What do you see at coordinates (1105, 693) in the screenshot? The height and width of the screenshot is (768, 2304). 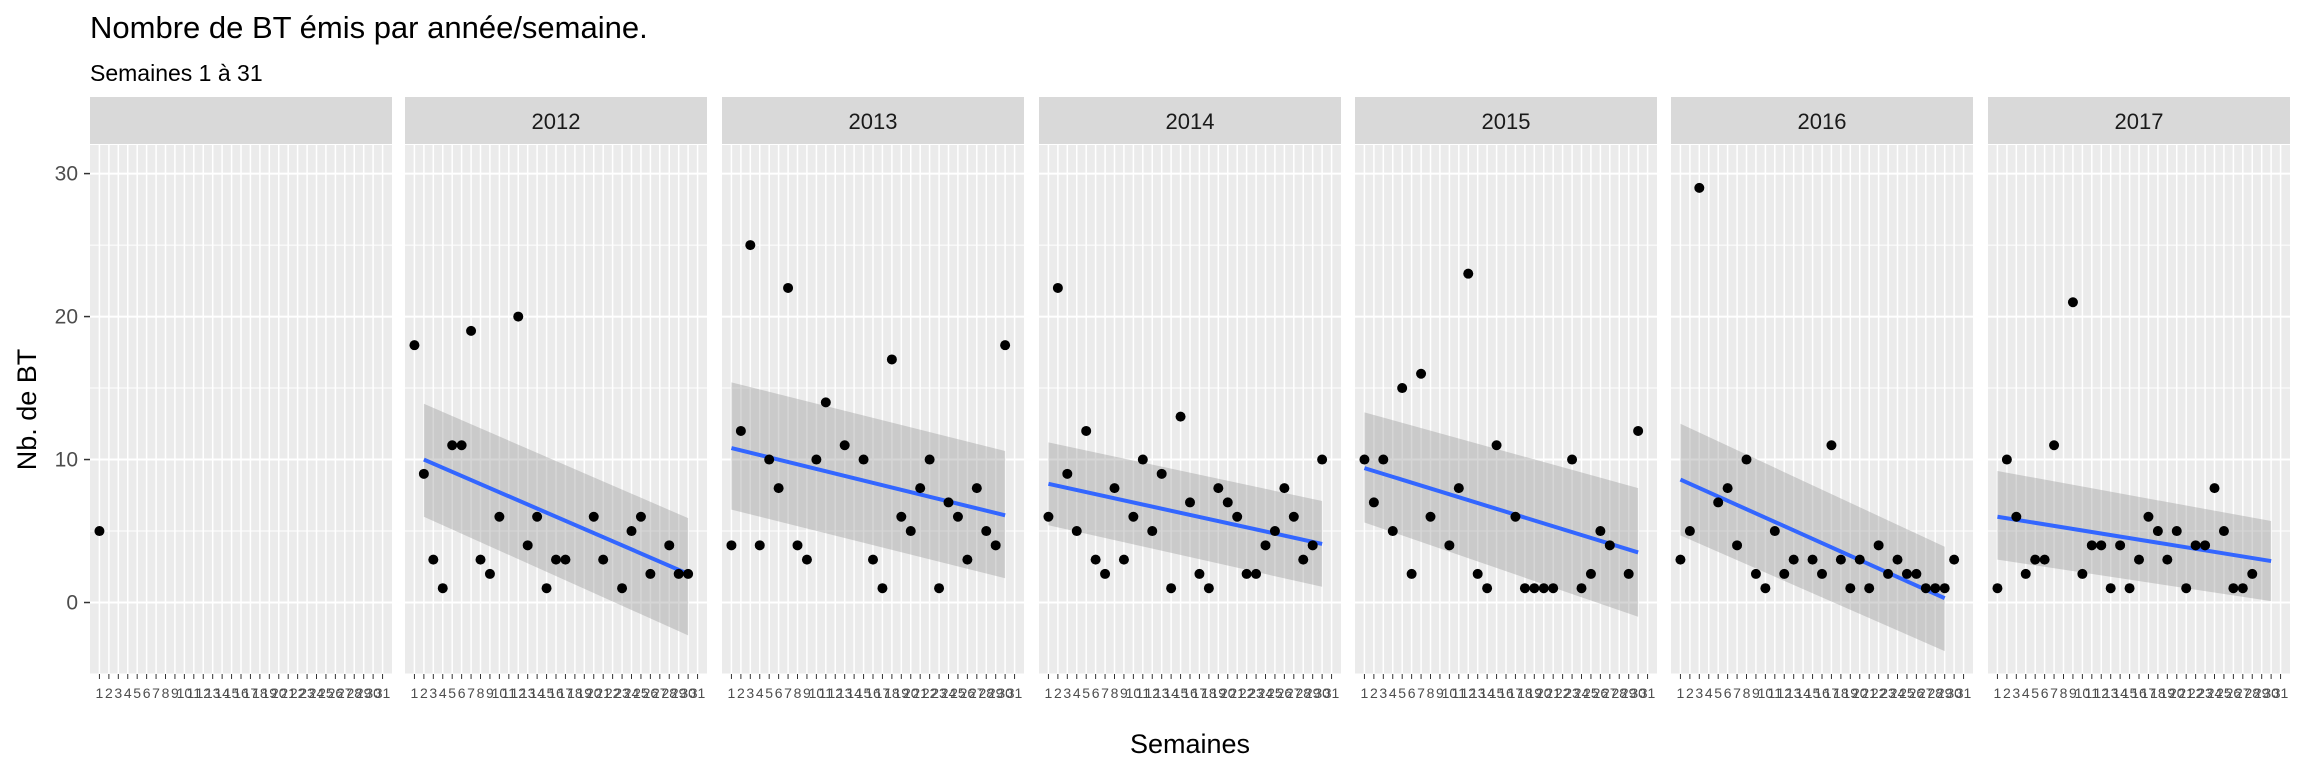 I see `x-tick-label: 7` at bounding box center [1105, 693].